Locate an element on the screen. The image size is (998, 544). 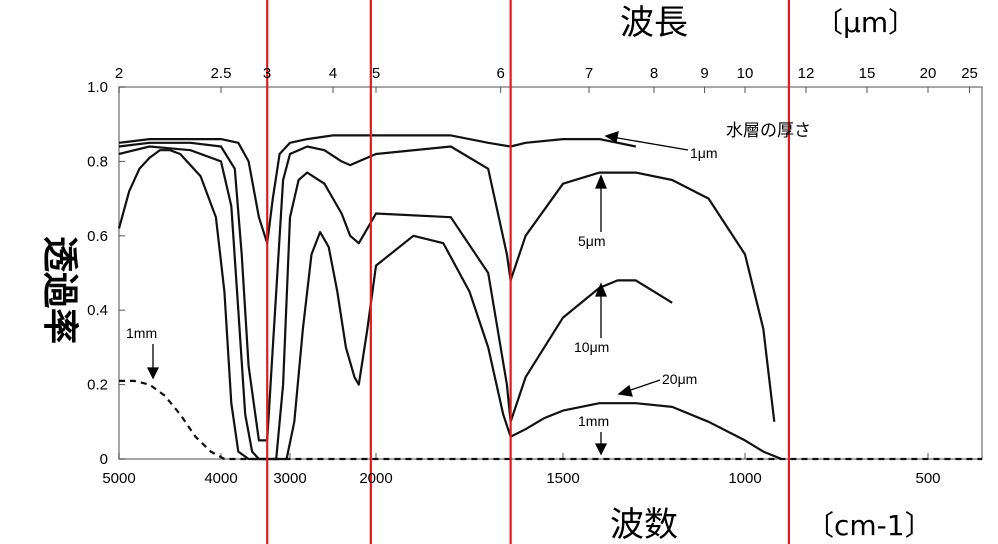
arrow-5um-head is located at coordinates (601, 181).